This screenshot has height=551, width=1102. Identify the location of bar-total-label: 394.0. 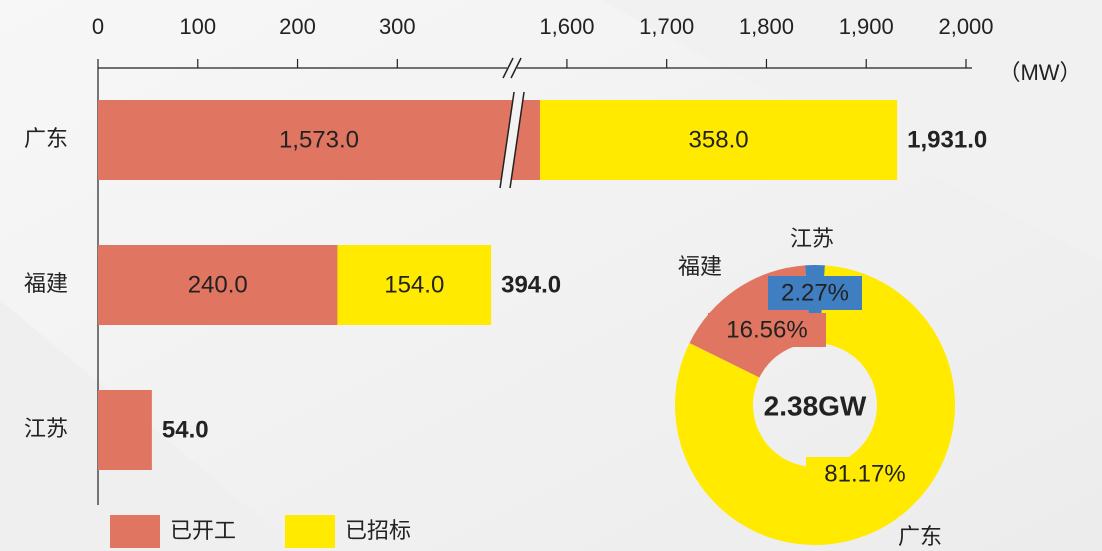
(531, 284).